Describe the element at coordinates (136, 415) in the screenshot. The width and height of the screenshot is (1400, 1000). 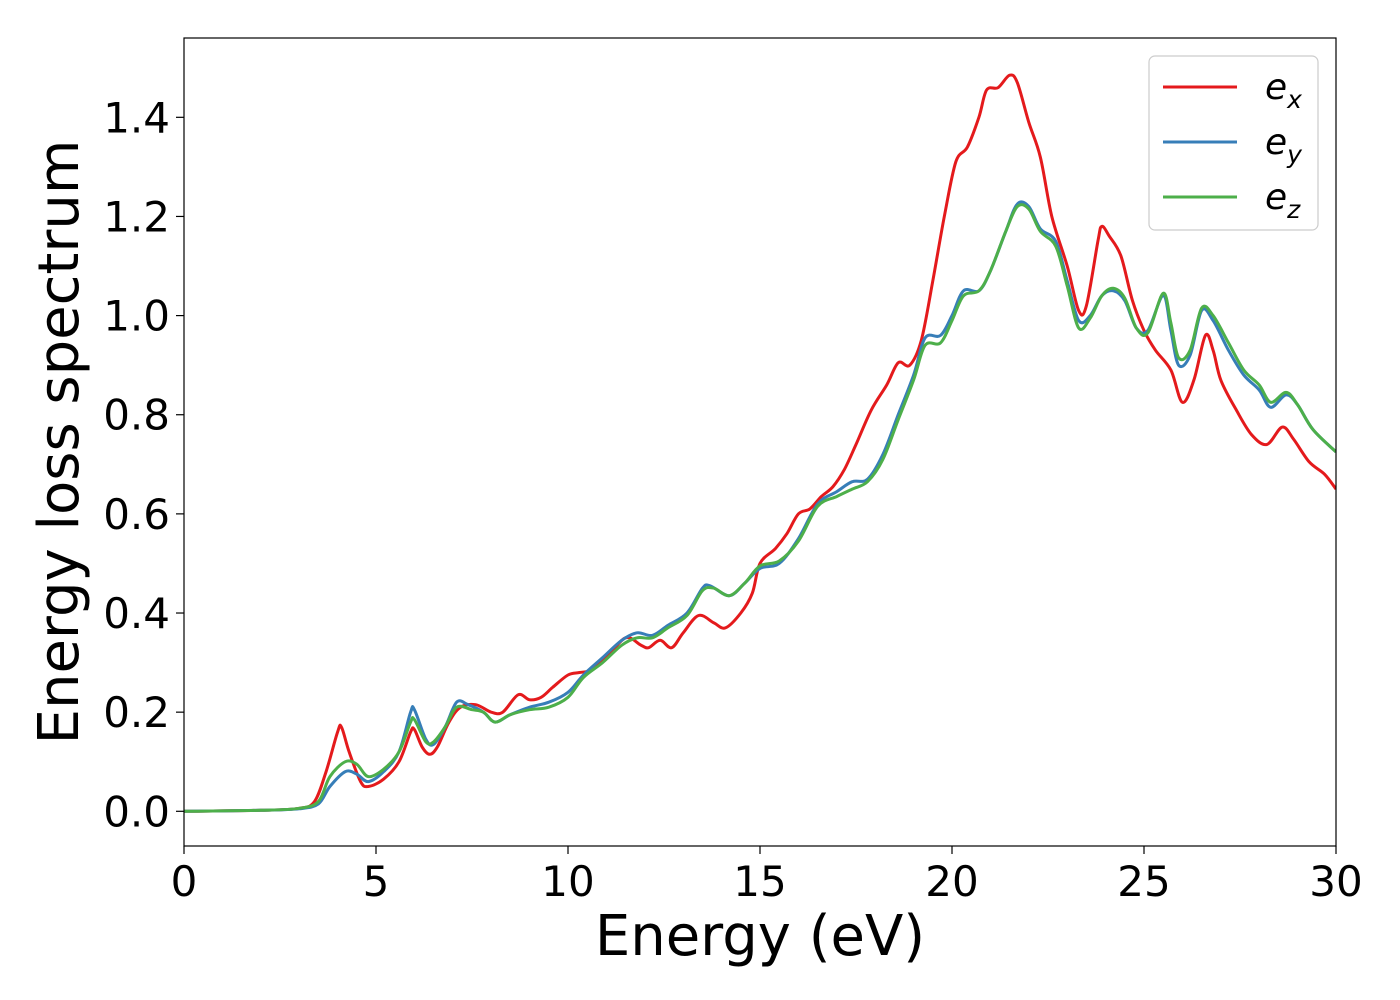
I see `y-tick-label: 0.8` at that location.